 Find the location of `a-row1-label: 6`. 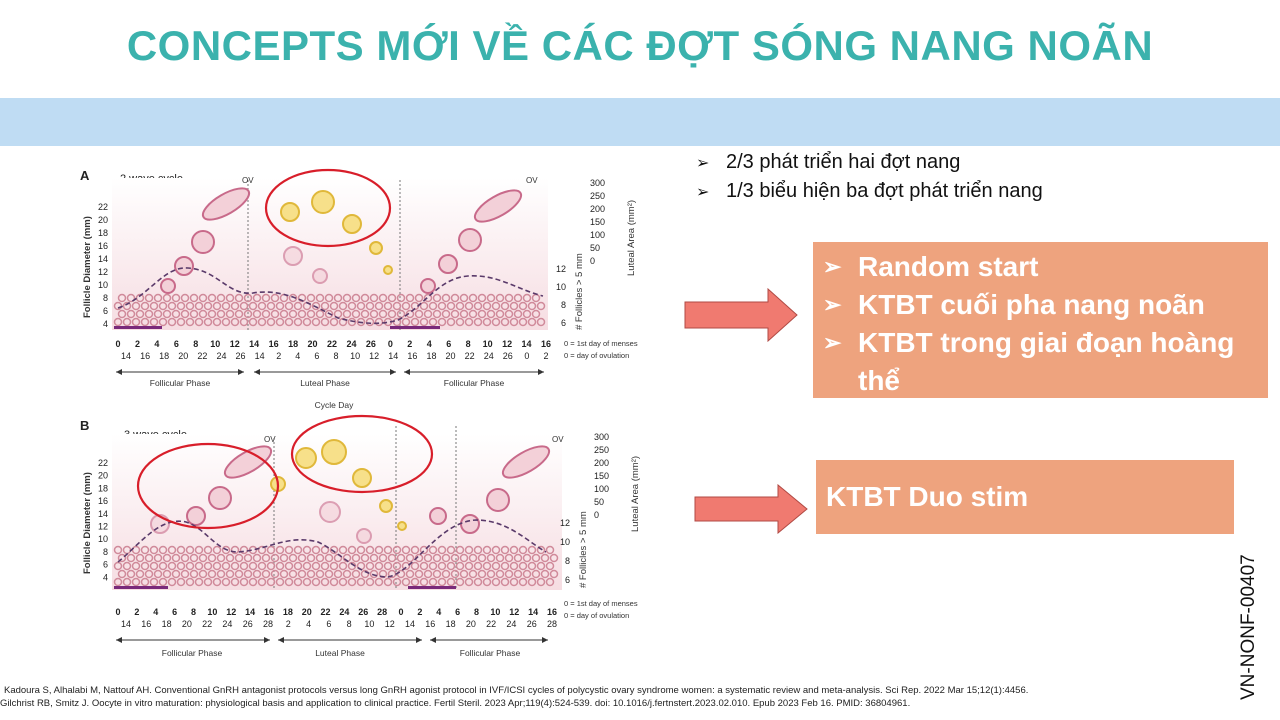

a-row1-label: 6 is located at coordinates (176, 344).